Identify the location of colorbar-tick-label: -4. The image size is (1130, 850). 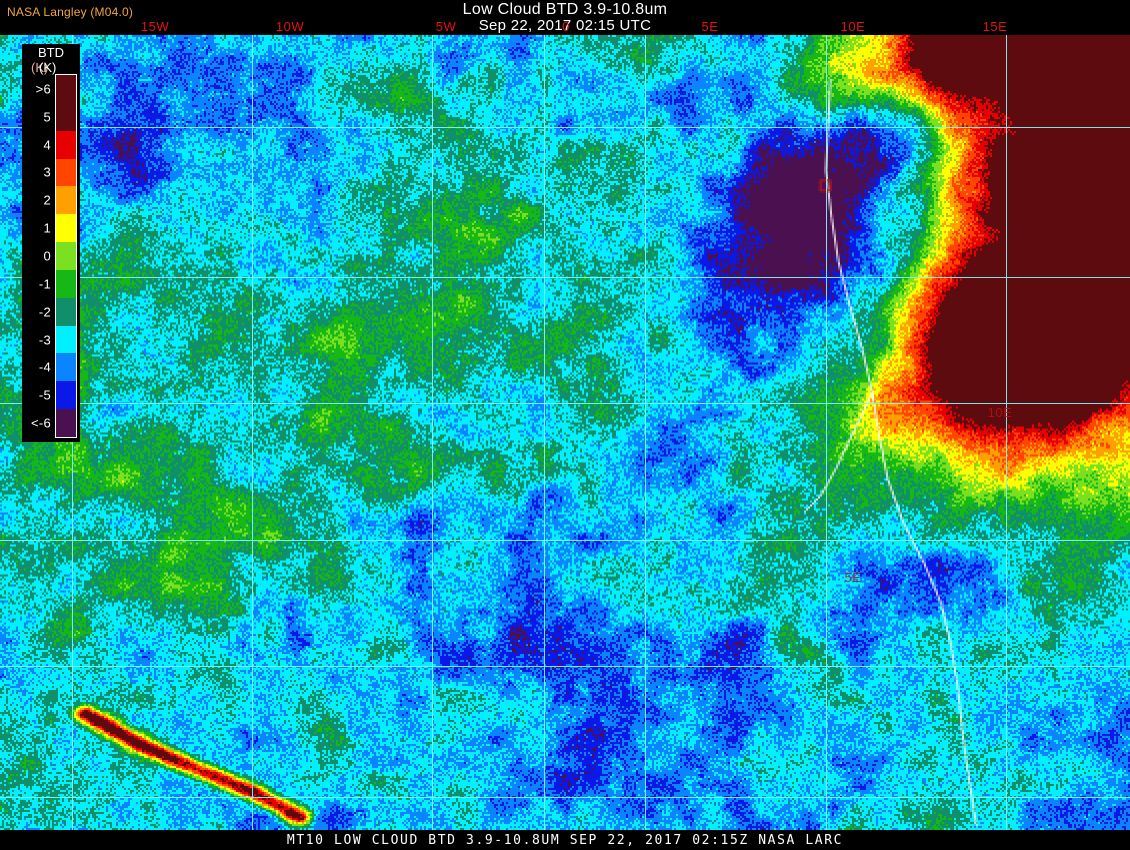
(44, 367).